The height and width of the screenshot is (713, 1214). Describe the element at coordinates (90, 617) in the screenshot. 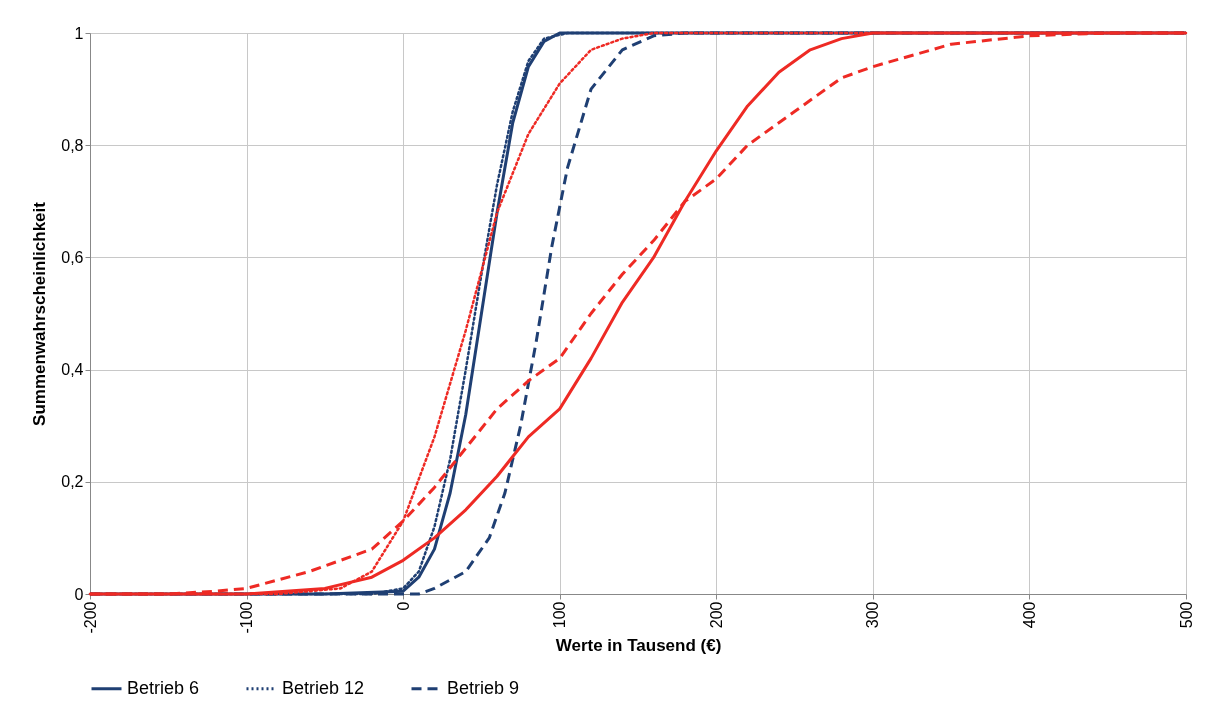

I see `x-tick-label: -200` at that location.